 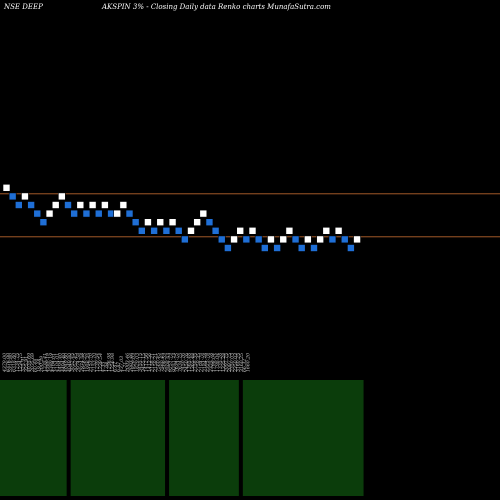 I want to click on brick-value-label: 2325.78, so click(x=211, y=363).